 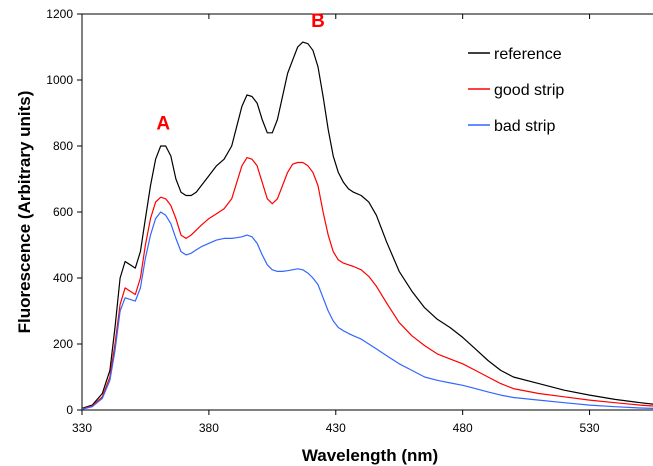 What do you see at coordinates (209, 428) in the screenshot?
I see `x-tick-label: 380` at bounding box center [209, 428].